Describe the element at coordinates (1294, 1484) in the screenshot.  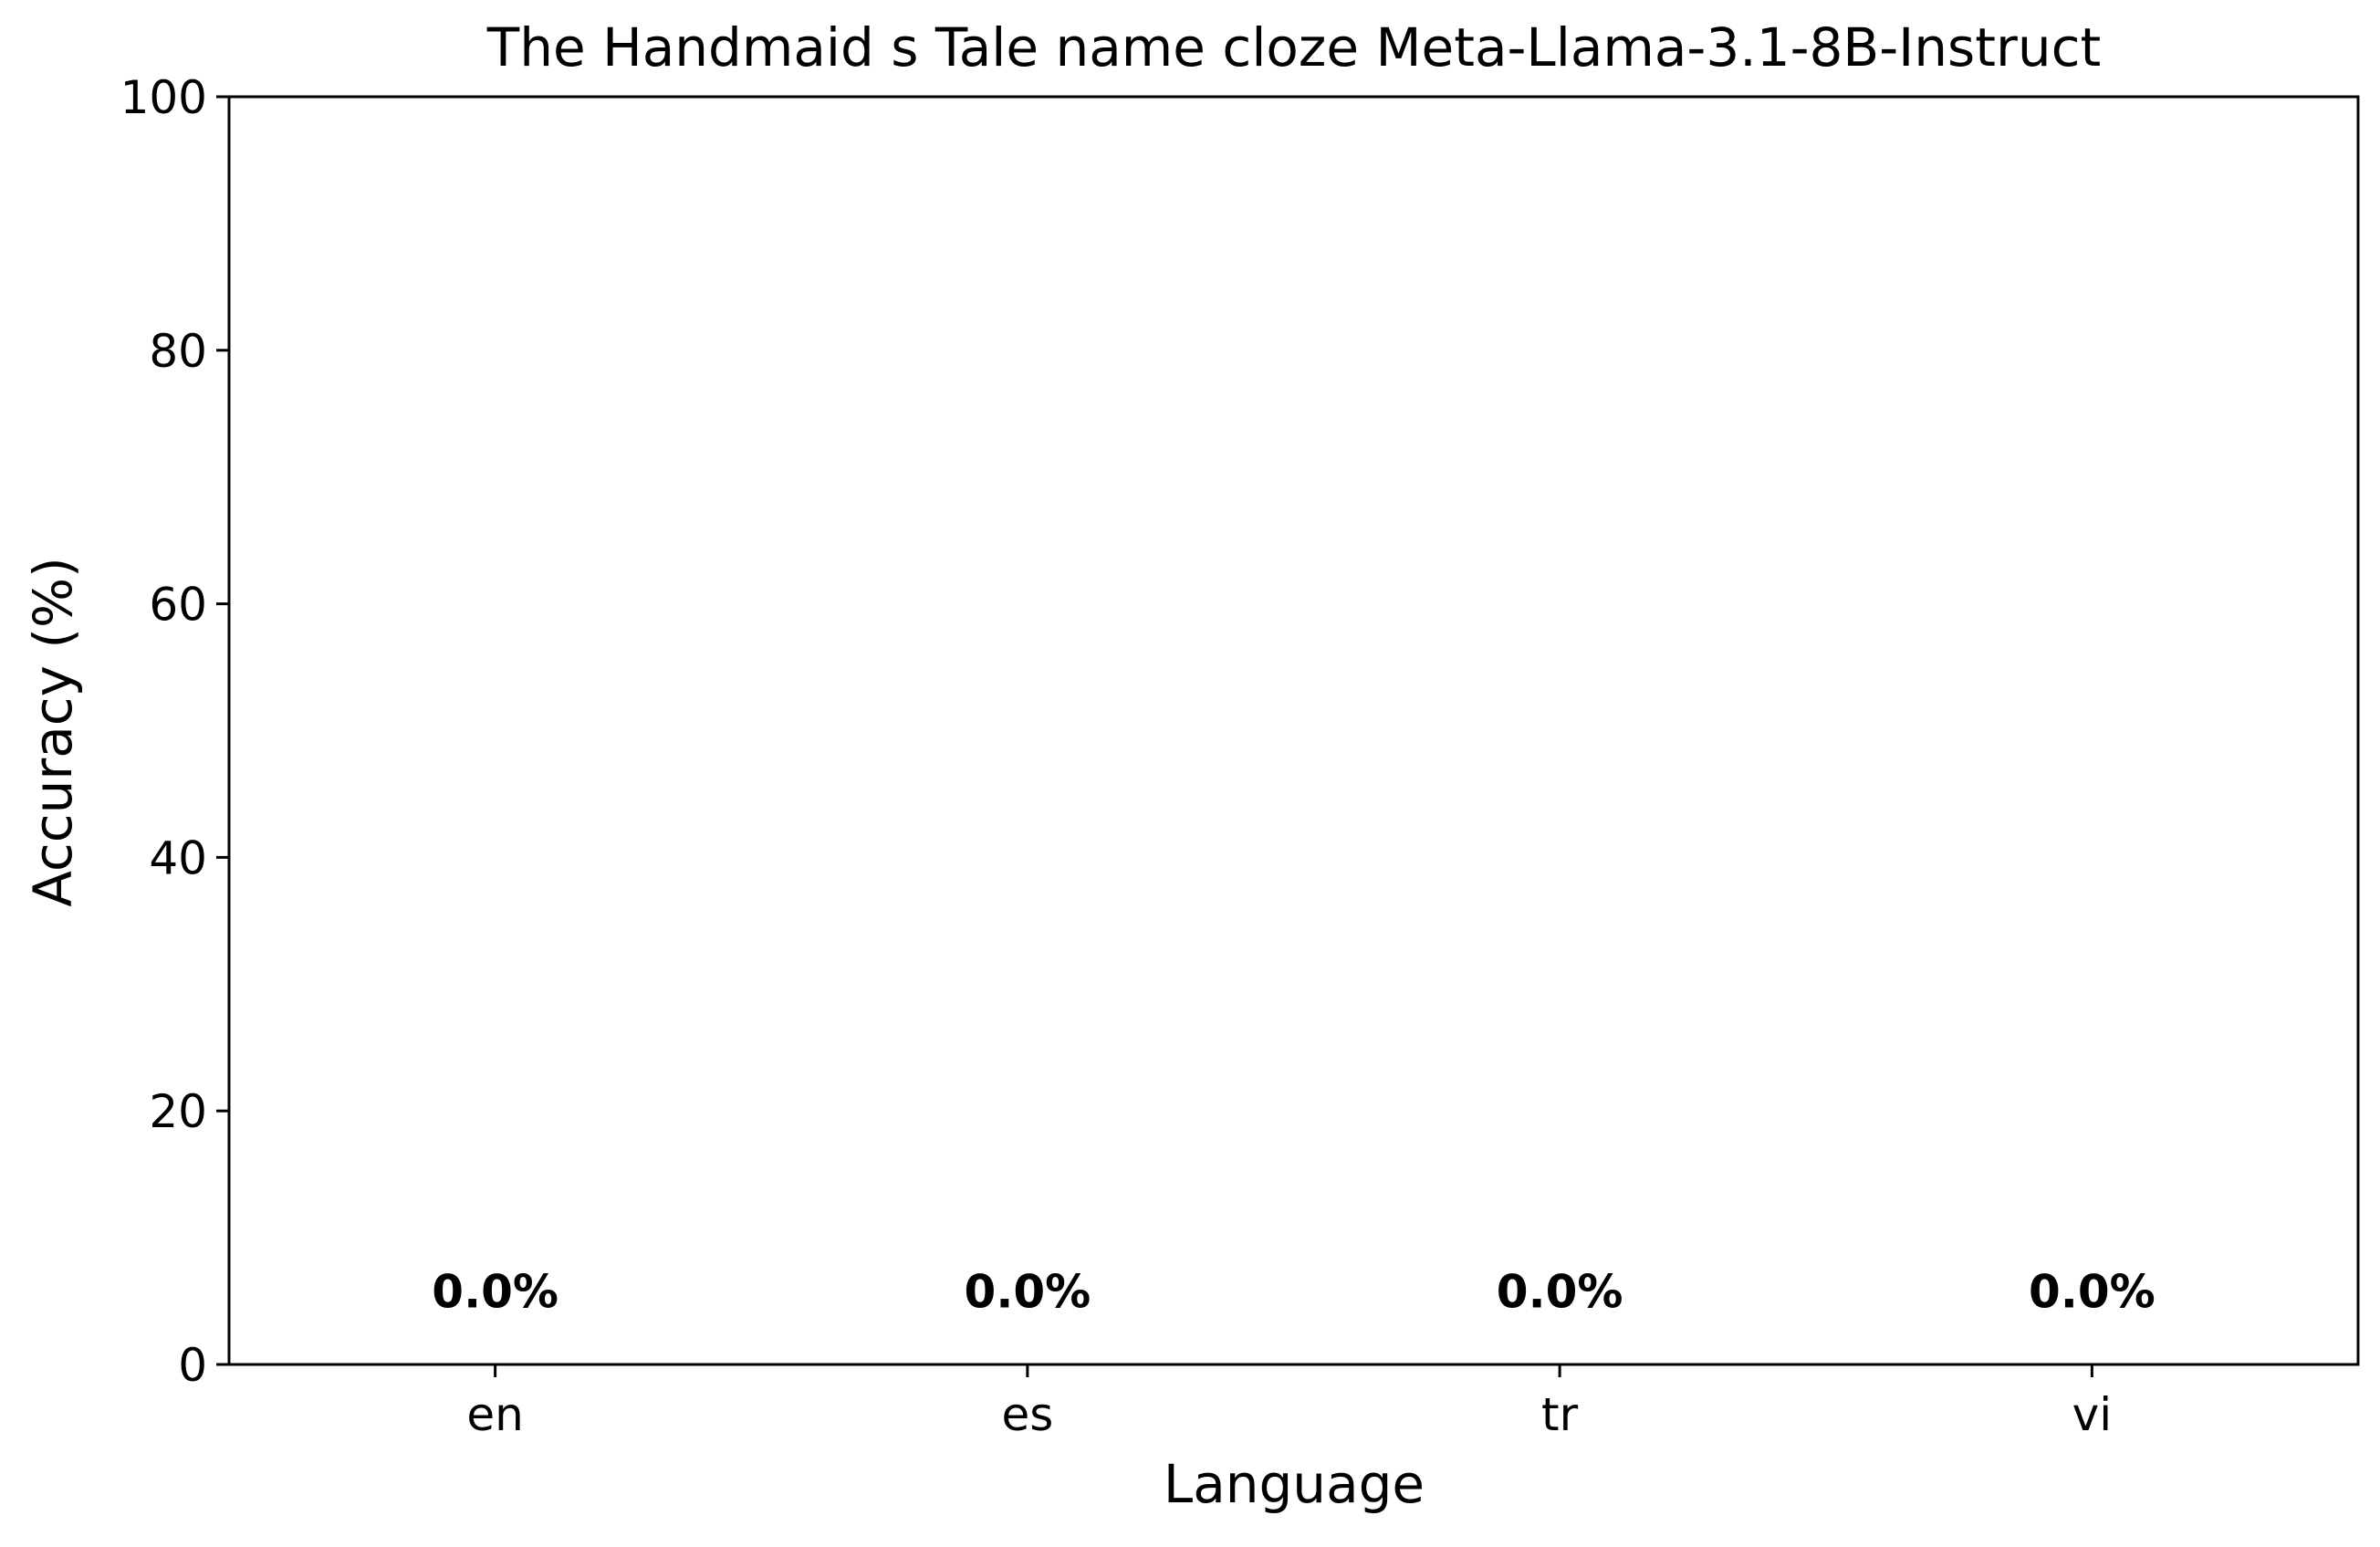
I see `x-axis-label: Language` at that location.